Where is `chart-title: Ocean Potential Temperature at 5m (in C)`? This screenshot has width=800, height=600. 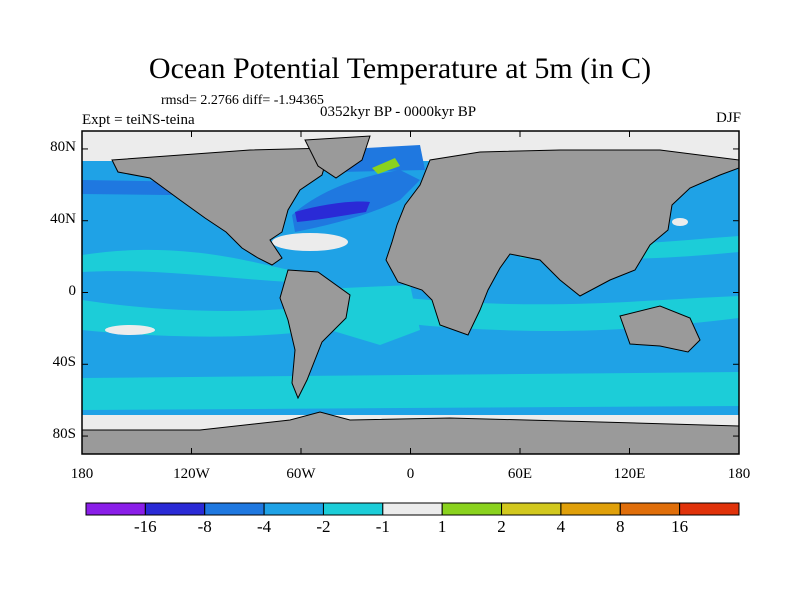 chart-title: Ocean Potential Temperature at 5m (in C) is located at coordinates (400, 68).